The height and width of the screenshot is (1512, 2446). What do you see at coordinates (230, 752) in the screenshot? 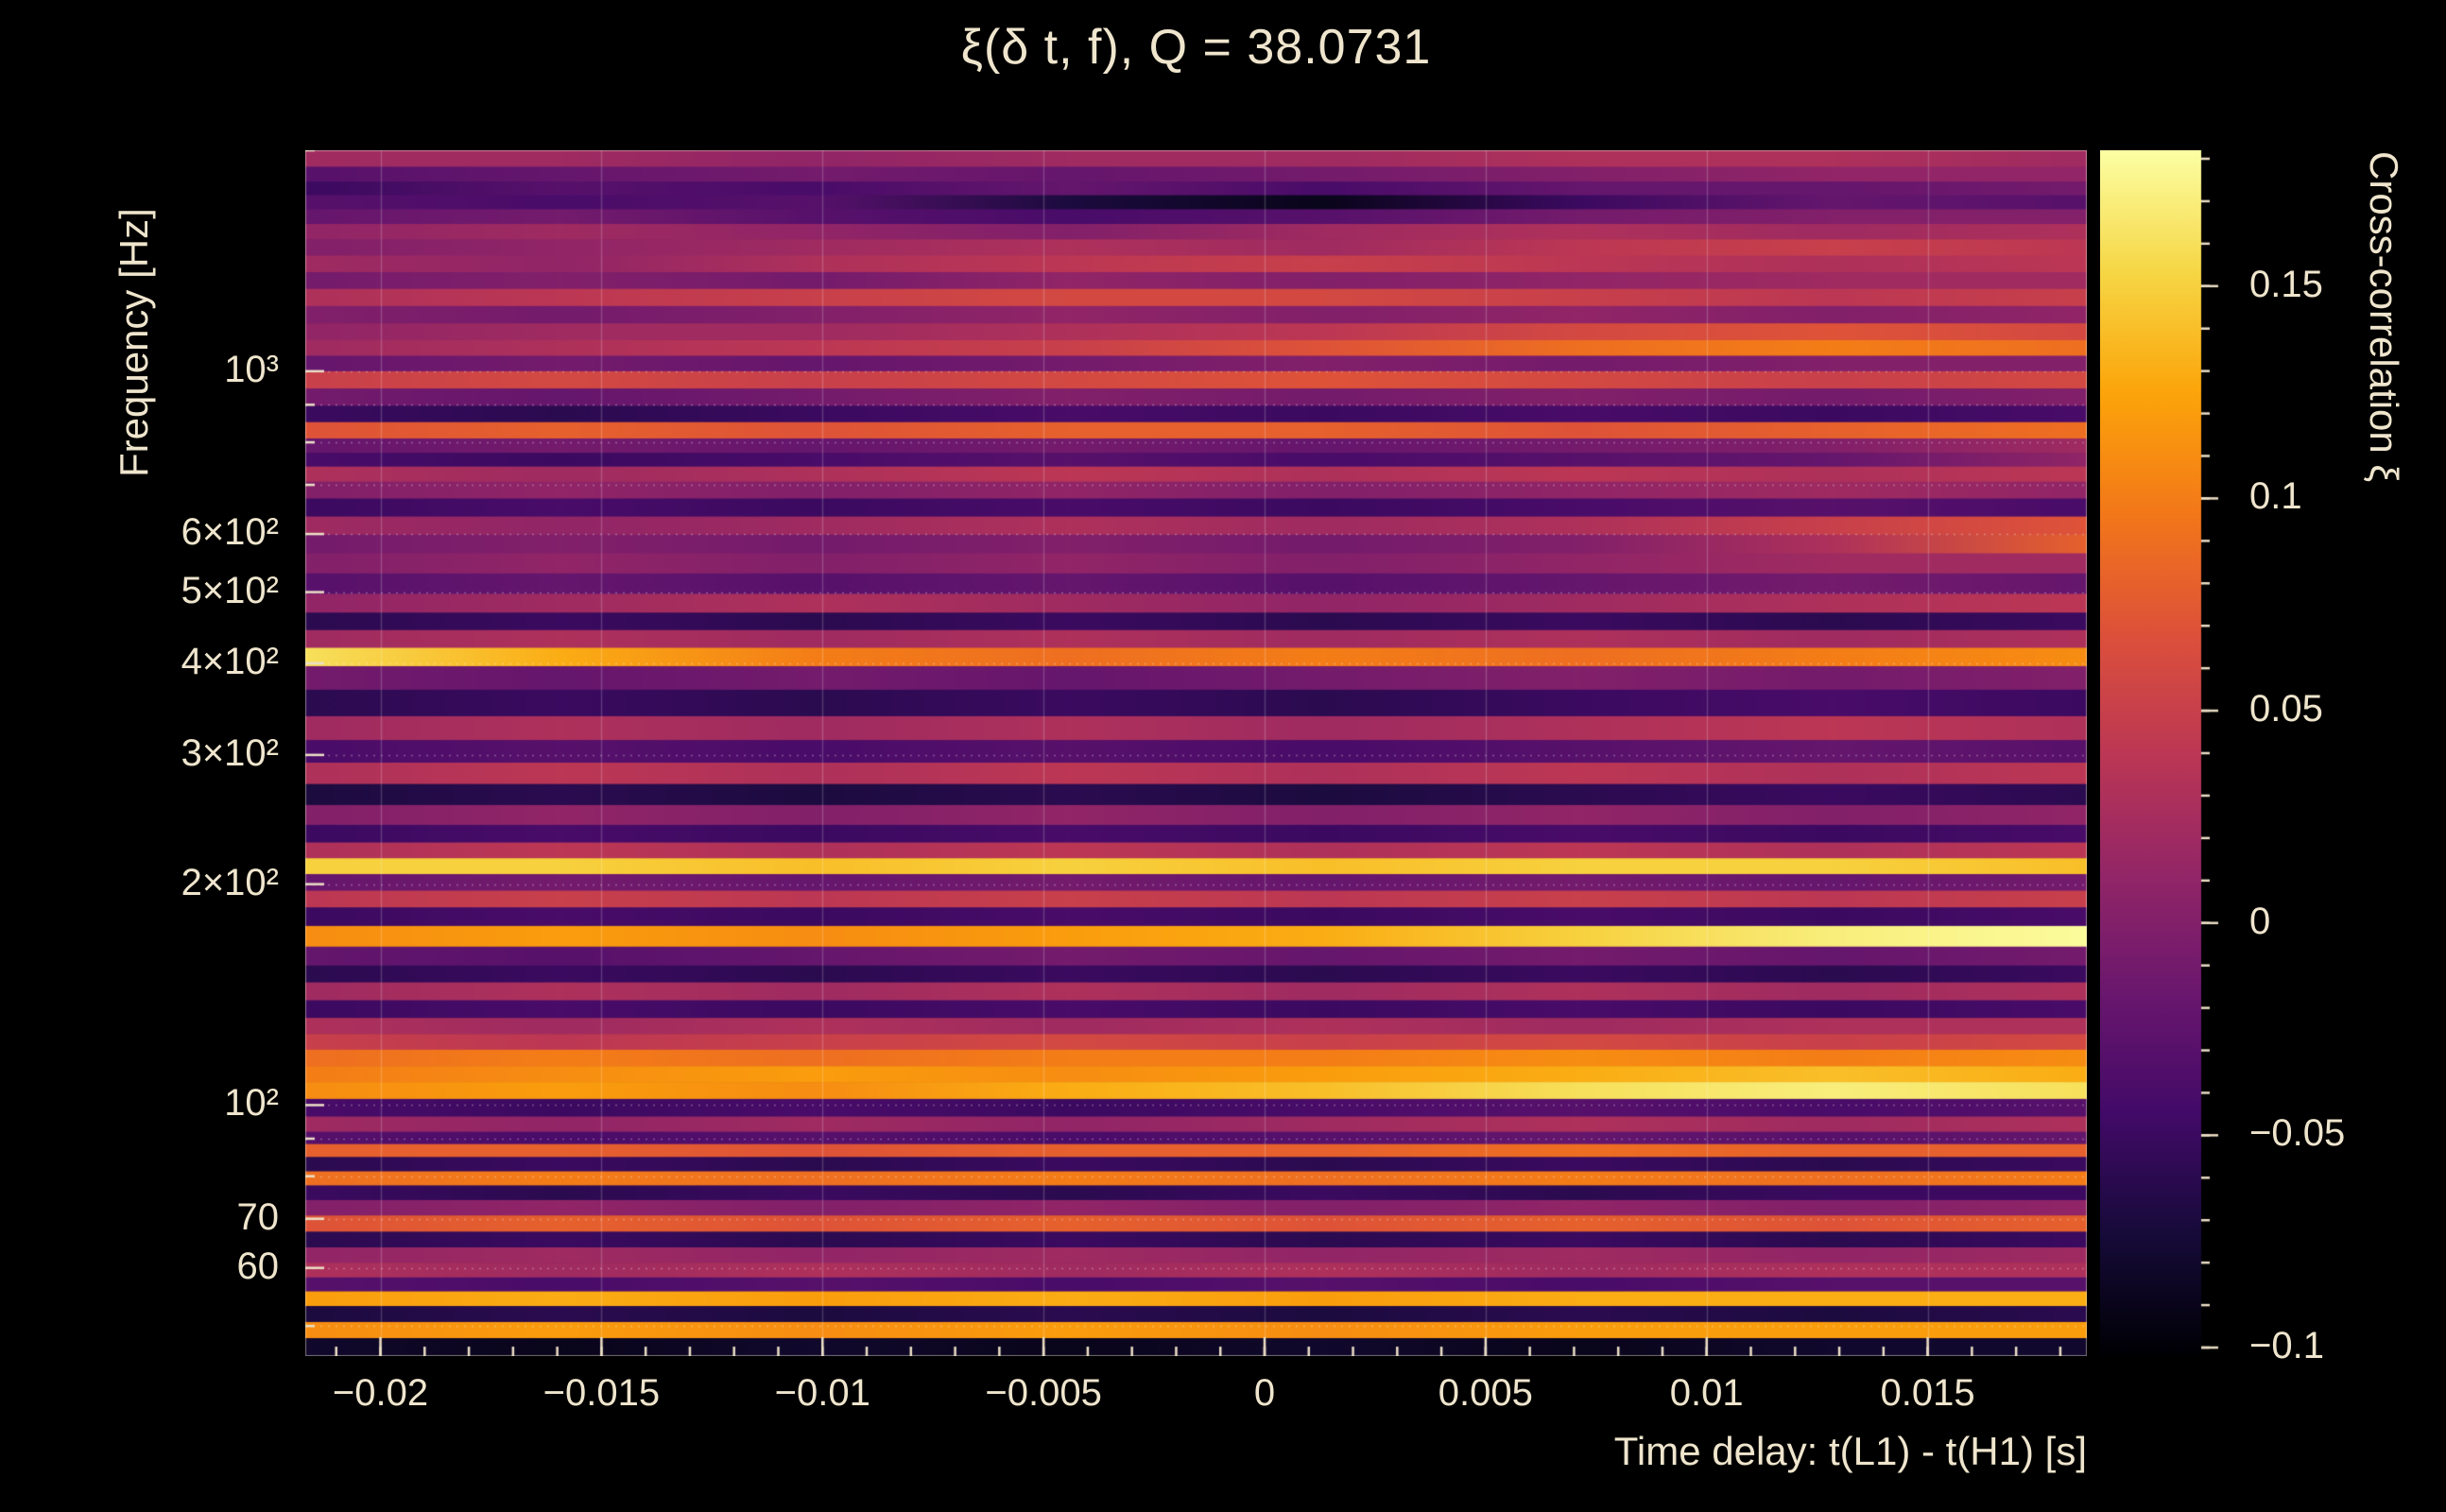
I see `y-tick-label: 3×10²` at bounding box center [230, 752].